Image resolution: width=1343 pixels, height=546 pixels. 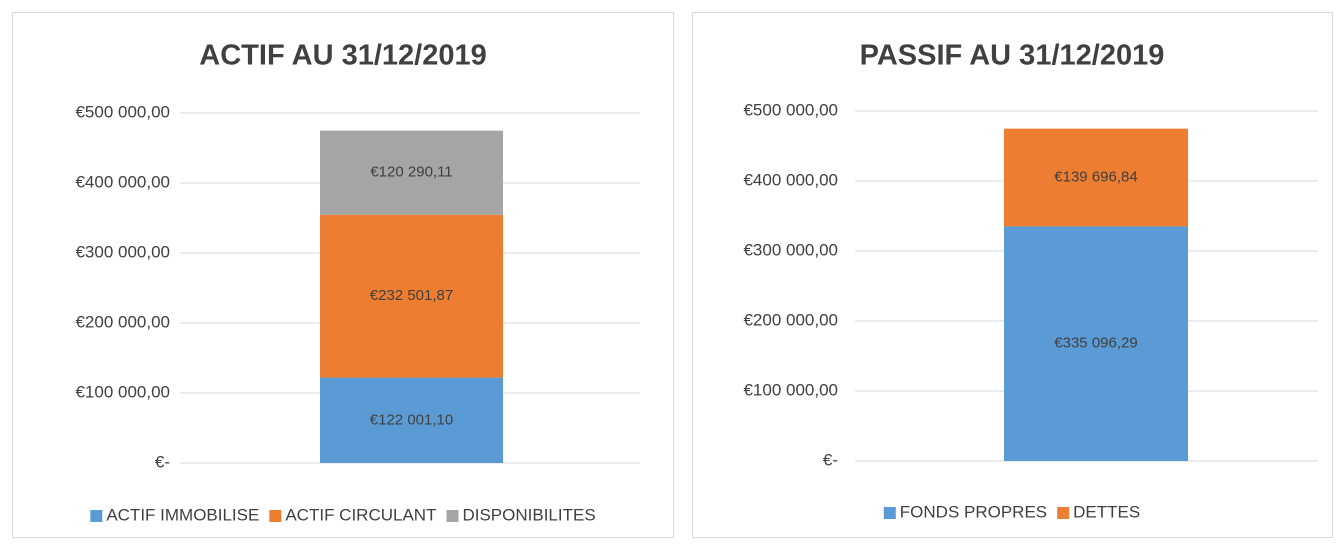 I want to click on legend-label: ACTIF IMMOBILISE, so click(x=182, y=514).